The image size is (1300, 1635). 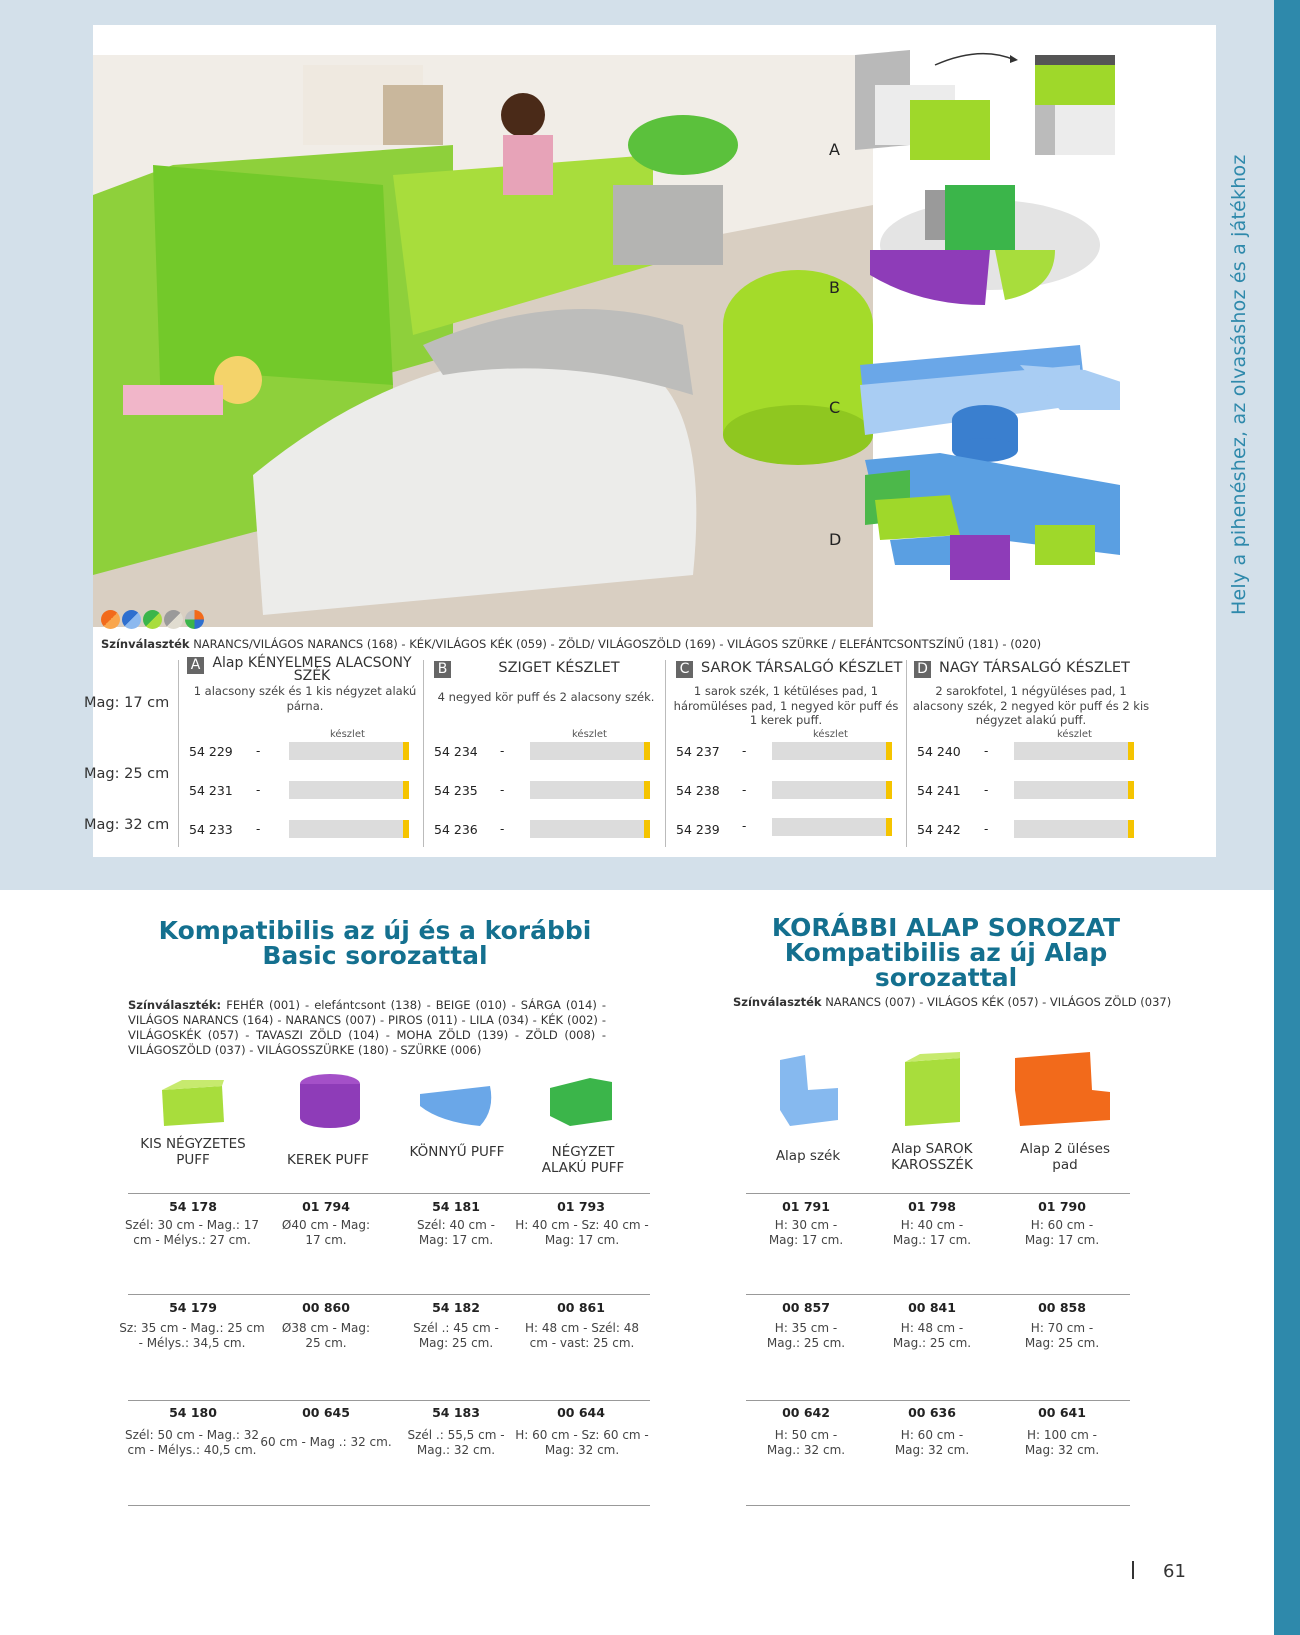 I want to click on product-code: 54 180, so click(x=193, y=1412).